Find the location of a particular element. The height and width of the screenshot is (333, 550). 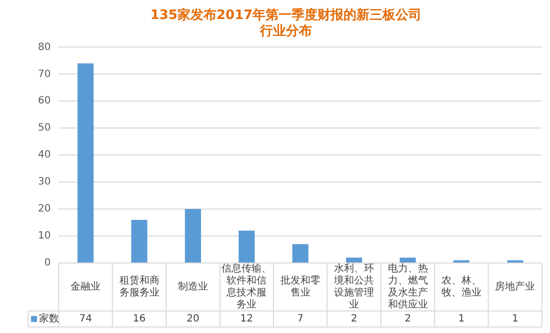

x-tick-label: 信息传输、软件和信息技术服务业 is located at coordinates (247, 286).